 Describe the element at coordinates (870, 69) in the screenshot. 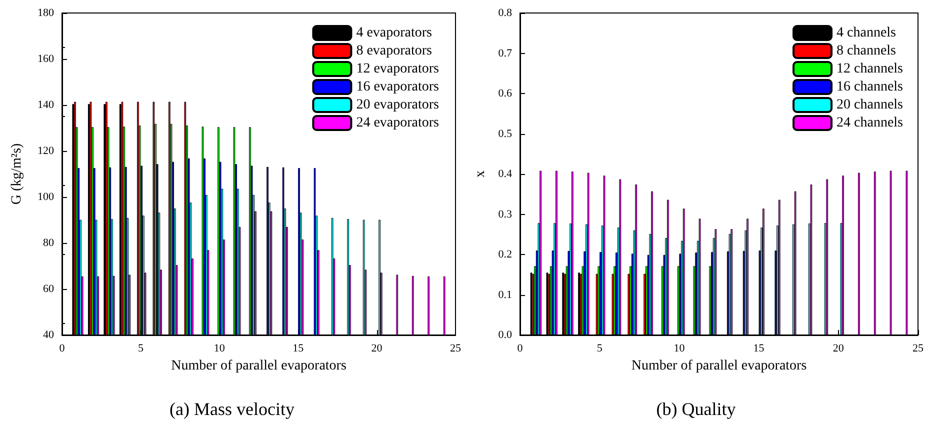

I see `legend-label: 12 channels` at that location.